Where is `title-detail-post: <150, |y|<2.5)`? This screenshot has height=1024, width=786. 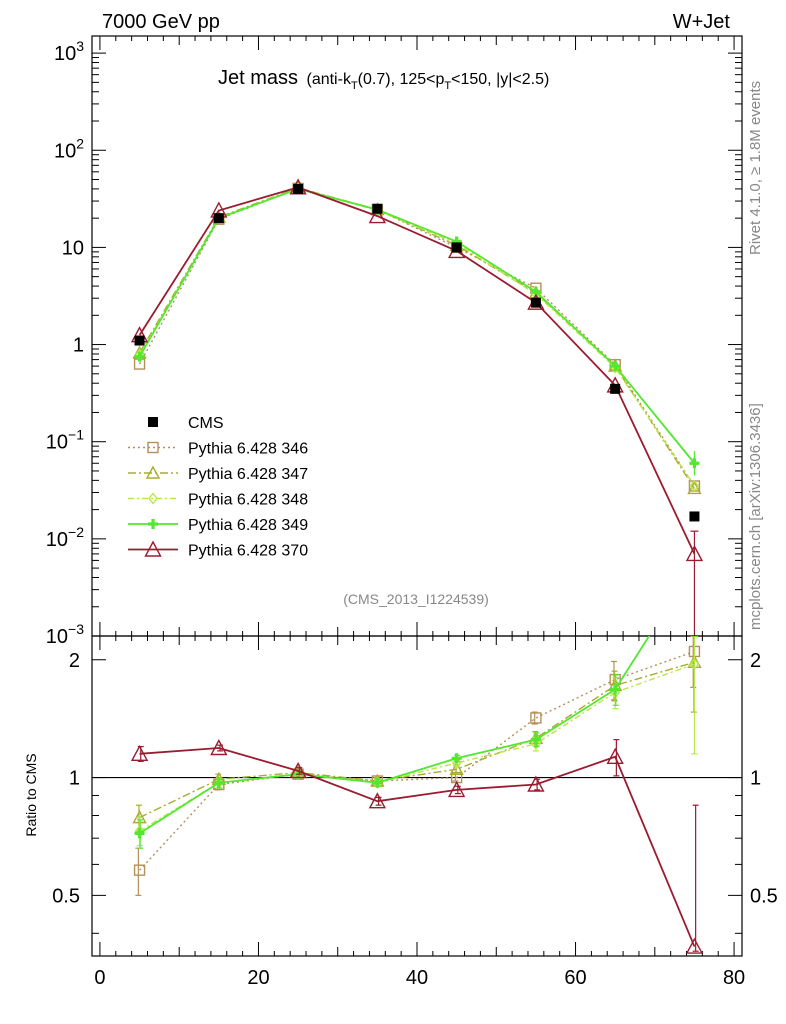
title-detail-post: <150, |y|<2.5) is located at coordinates (500, 79).